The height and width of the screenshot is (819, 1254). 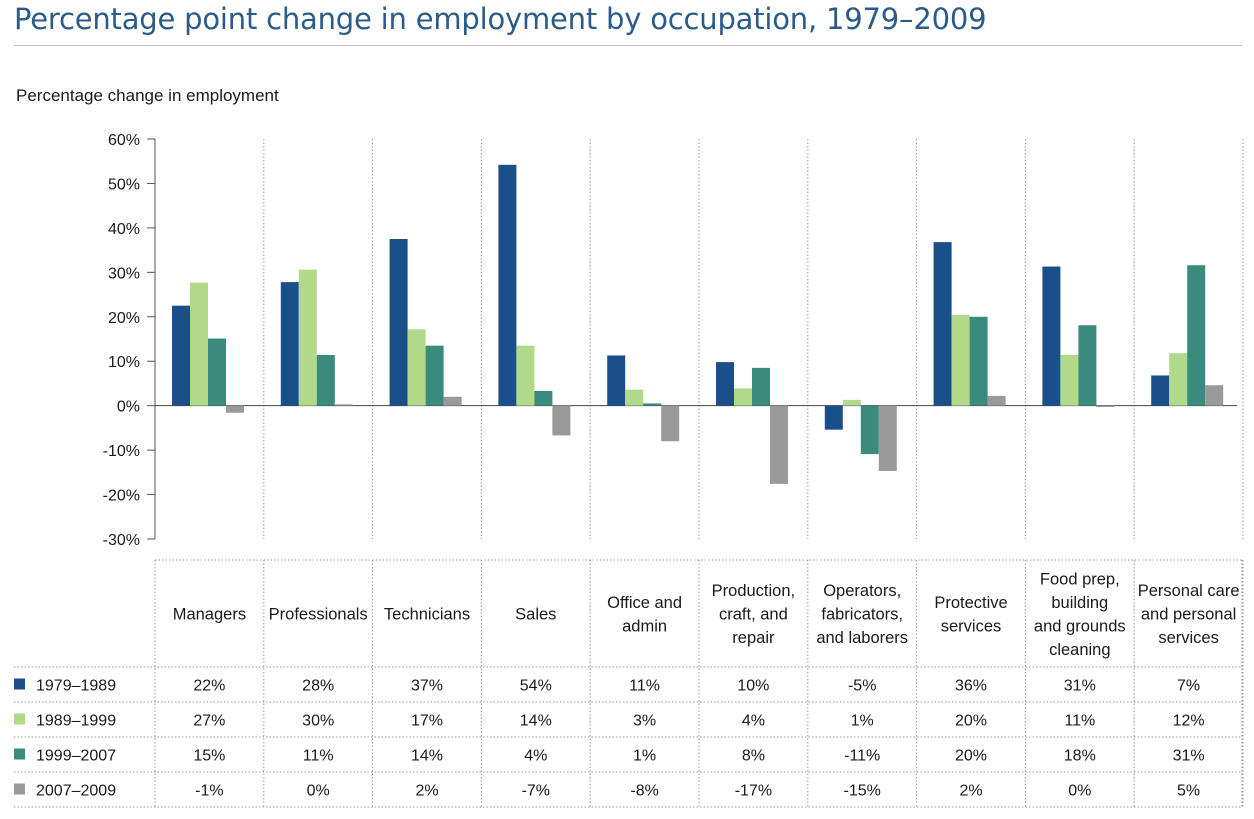 I want to click on category-label: cleaning, so click(x=1079, y=650).